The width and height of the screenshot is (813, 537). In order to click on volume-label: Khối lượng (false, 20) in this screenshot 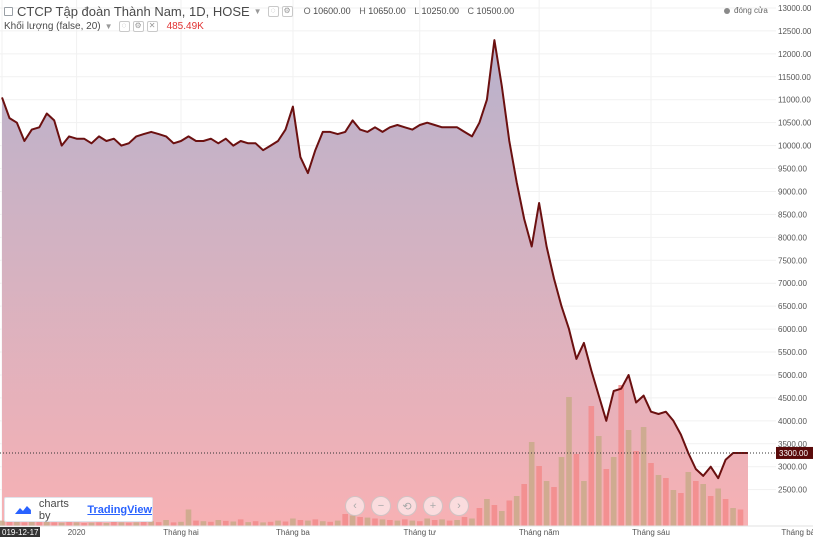, I will do `click(52, 26)`.